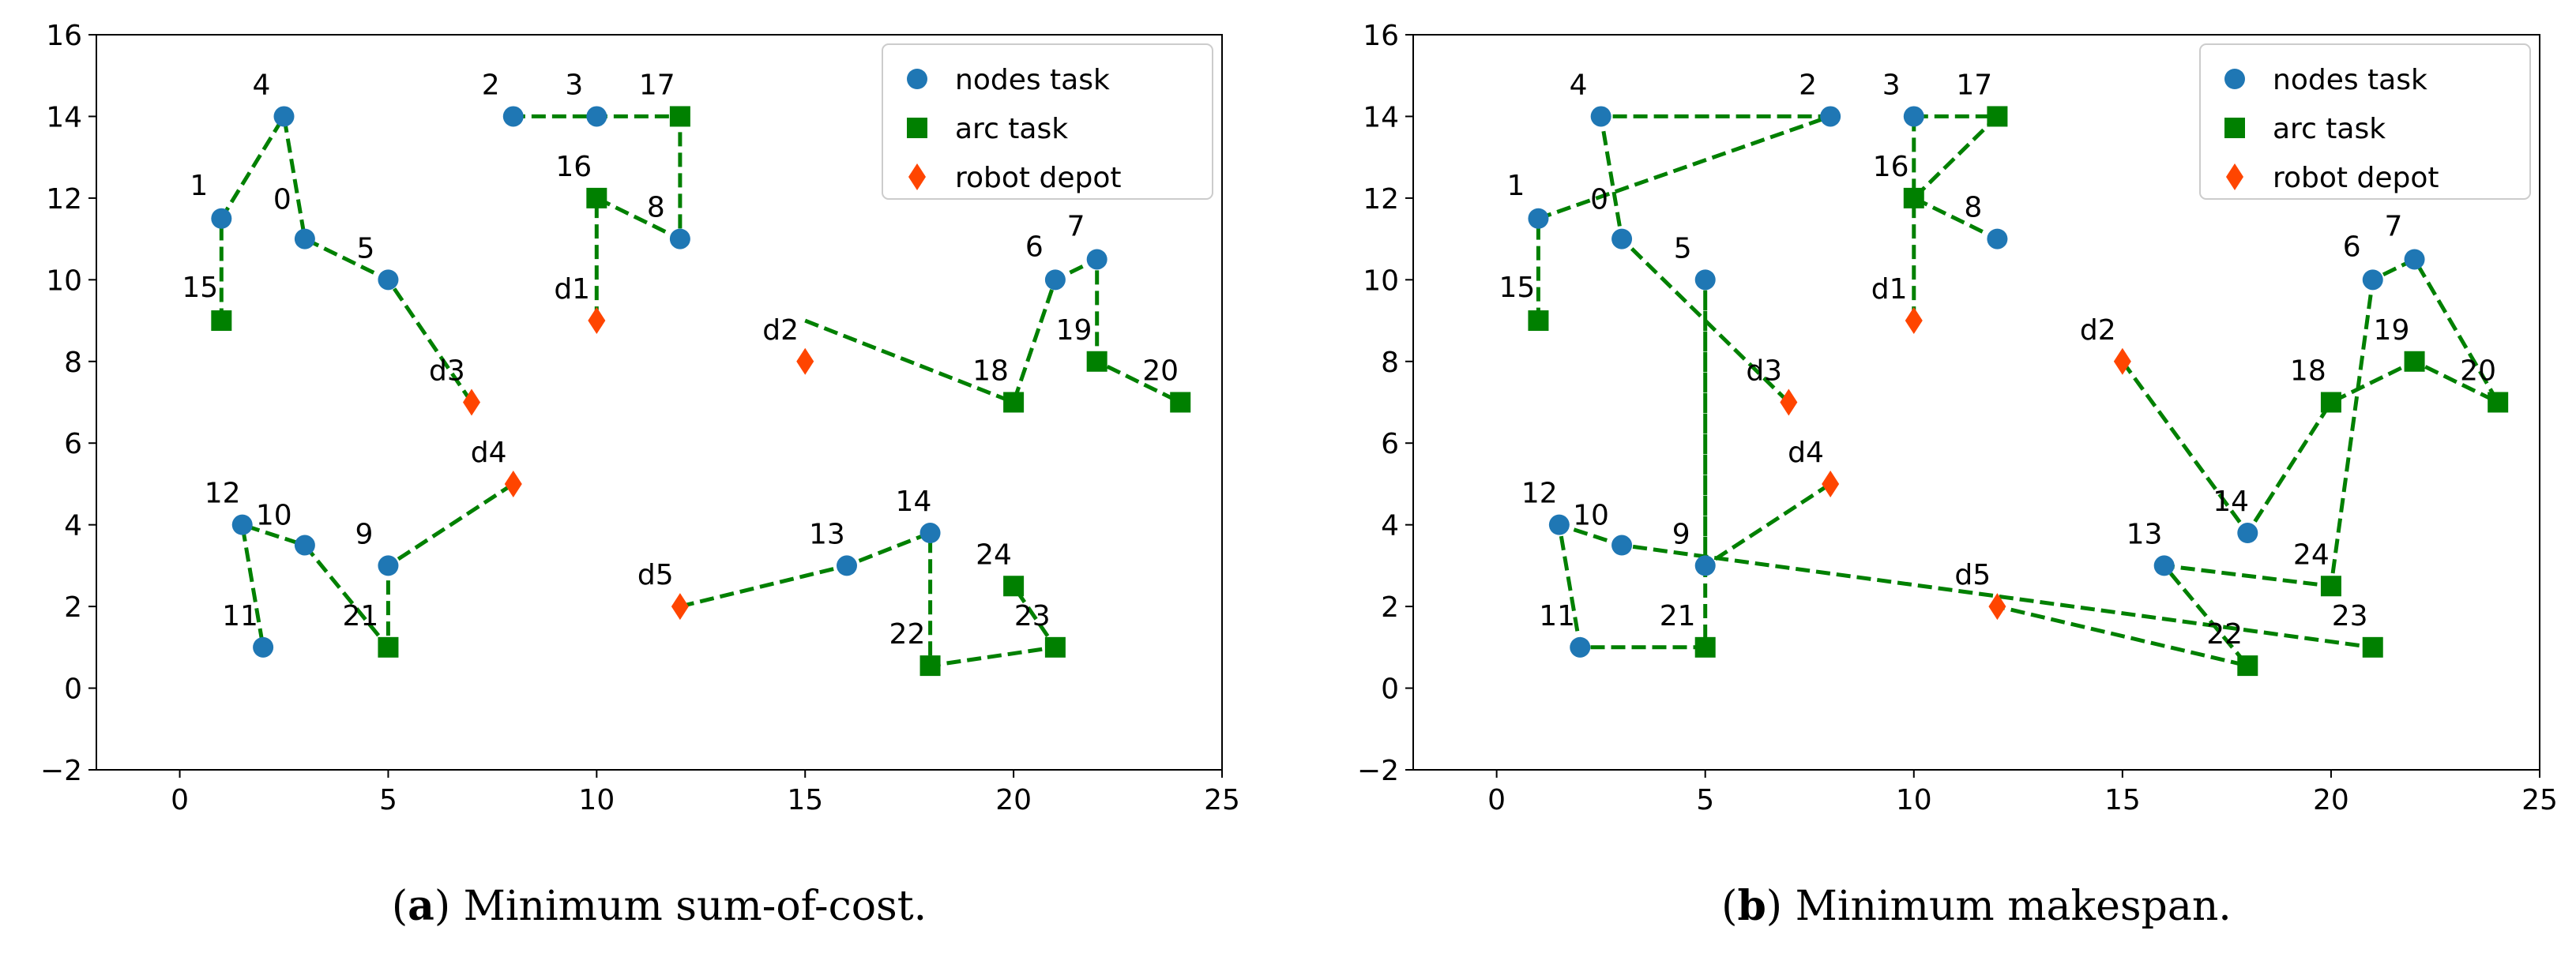  What do you see at coordinates (1973, 208) in the screenshot?
I see `point-label-8: 8` at bounding box center [1973, 208].